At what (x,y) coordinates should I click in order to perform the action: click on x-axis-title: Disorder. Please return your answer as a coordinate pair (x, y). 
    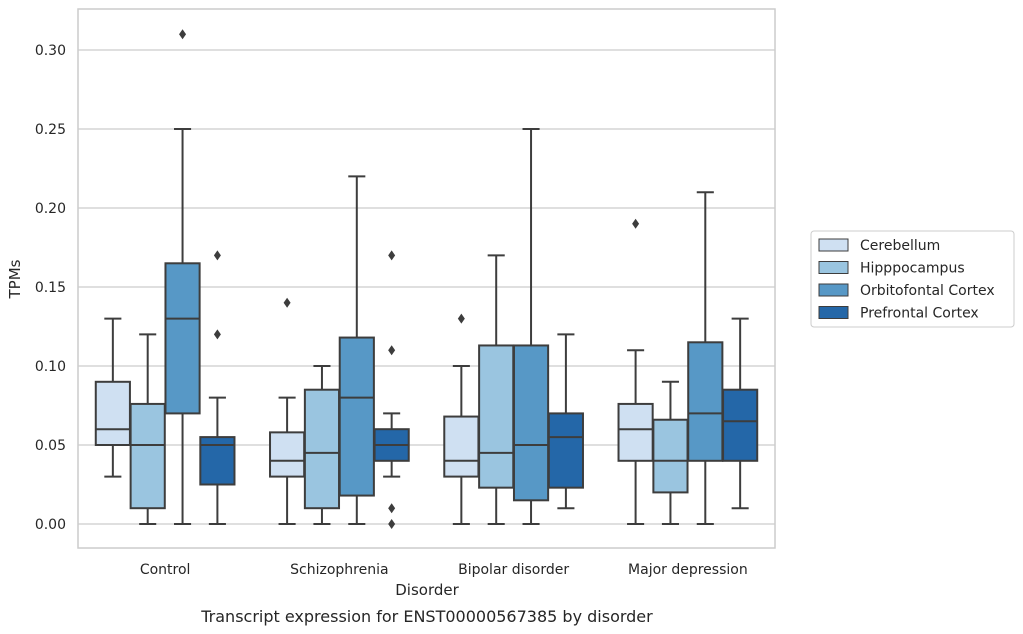
    Looking at the image, I should click on (427, 590).